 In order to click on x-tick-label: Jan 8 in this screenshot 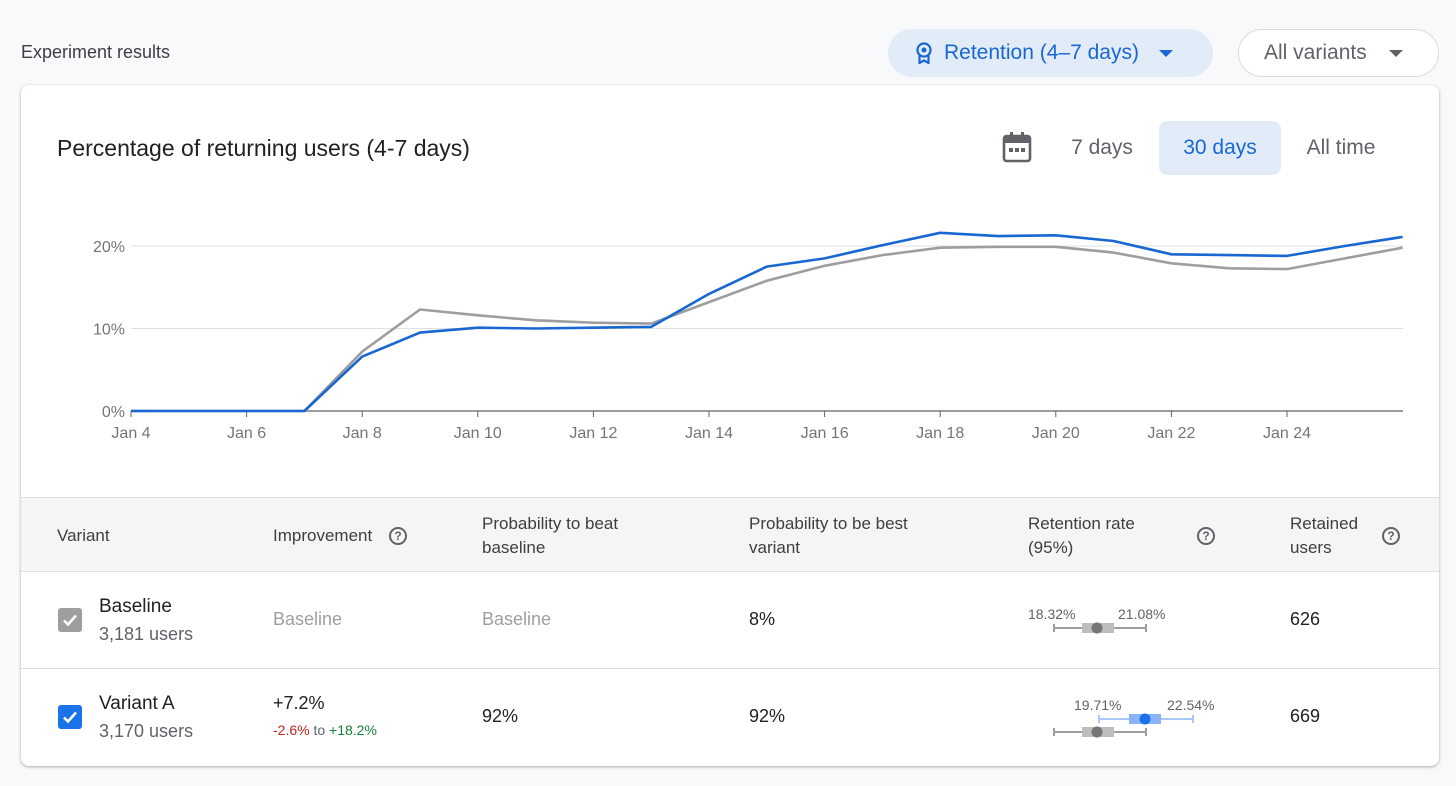, I will do `click(362, 433)`.